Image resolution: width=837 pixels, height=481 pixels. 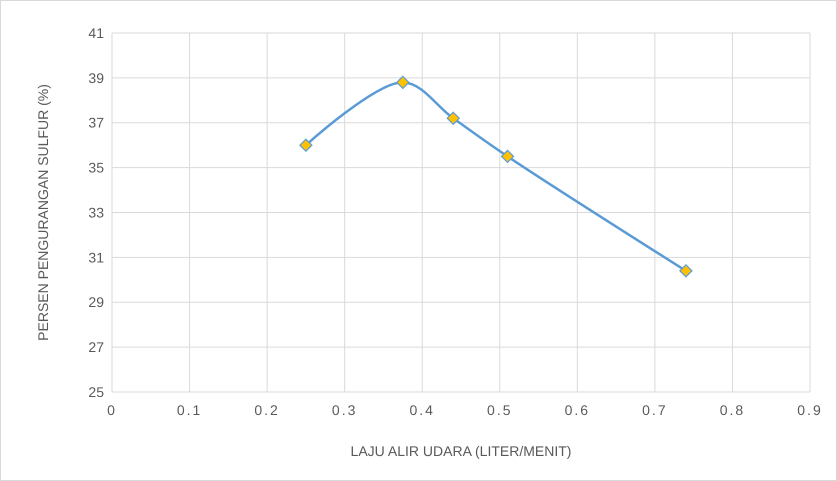 I want to click on x-tick-label: 0.9, so click(x=810, y=410).